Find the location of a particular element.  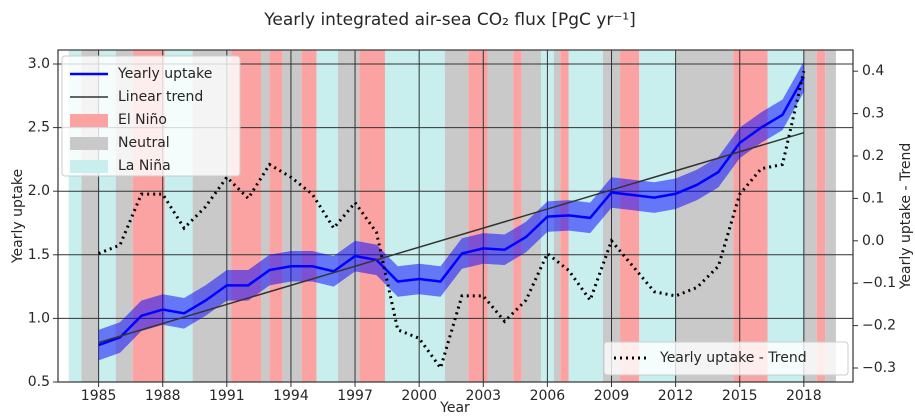

y-tick-label: 2.0 is located at coordinates (39, 191).